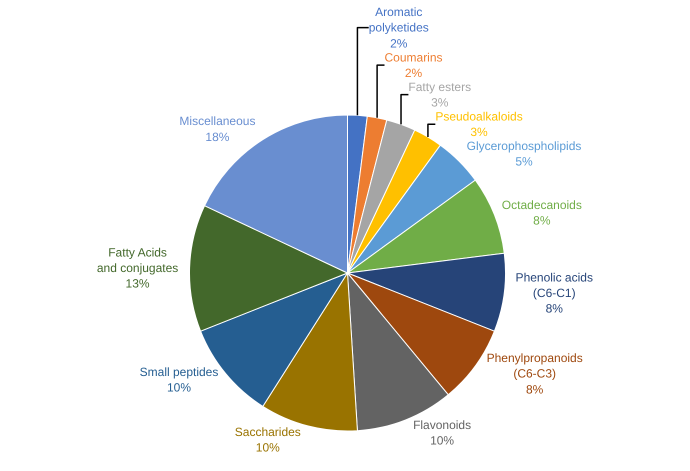 The height and width of the screenshot is (471, 690). I want to click on slice-label: Small peptides, so click(179, 371).